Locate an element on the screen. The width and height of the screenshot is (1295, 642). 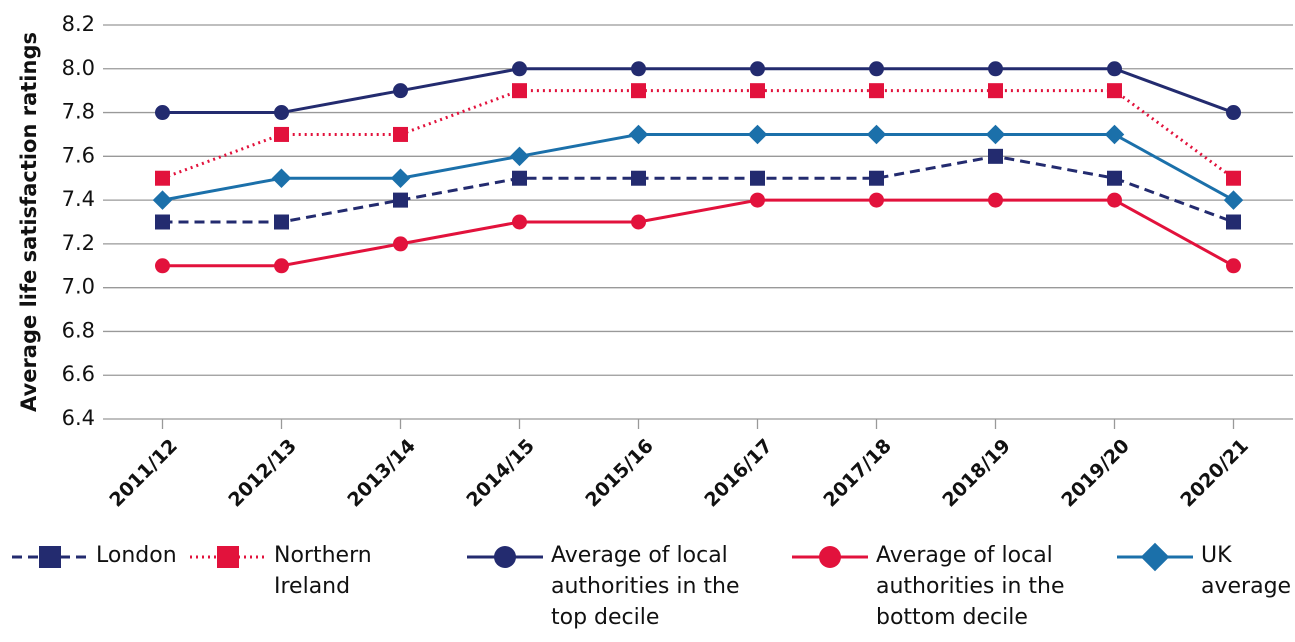
y-axis-label: Average life satisfaction ratings is located at coordinates (29, 222).